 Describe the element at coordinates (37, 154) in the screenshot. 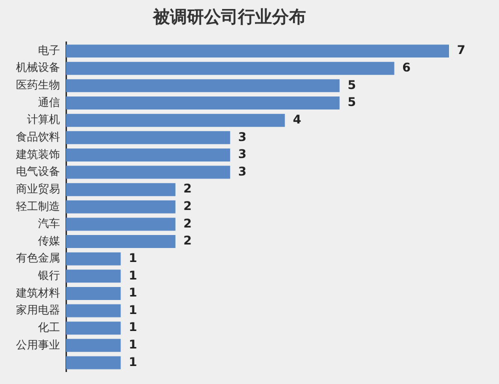

I see `y-tick-label: 建筑装饰` at that location.